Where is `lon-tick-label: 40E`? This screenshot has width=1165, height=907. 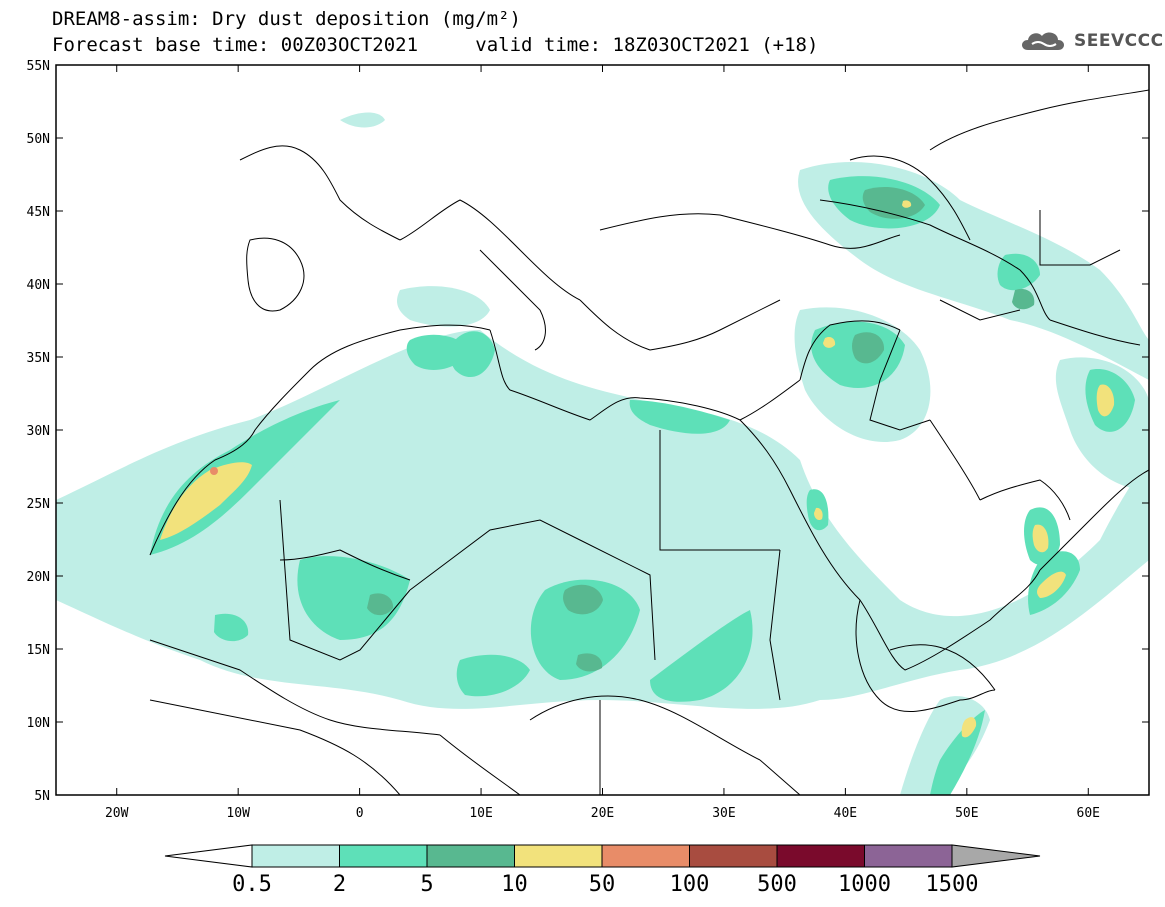
lon-tick-label: 40E is located at coordinates (845, 813).